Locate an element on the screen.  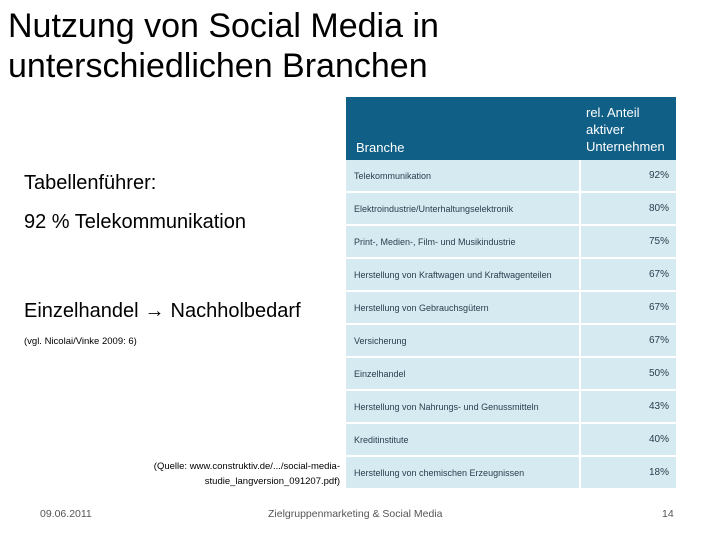
arrow-right-icon: → is located at coordinates (154, 311).